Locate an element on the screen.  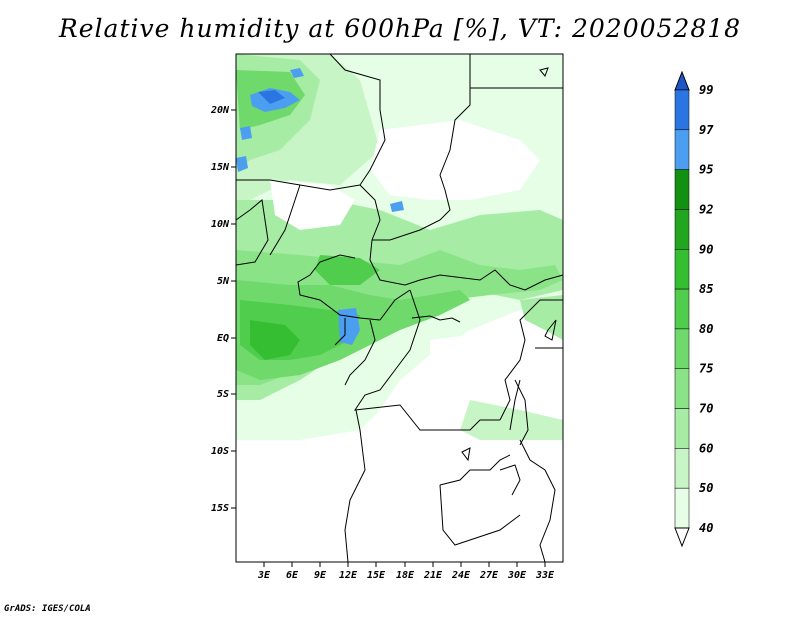
lat-label: 15N is located at coordinates (220, 167).